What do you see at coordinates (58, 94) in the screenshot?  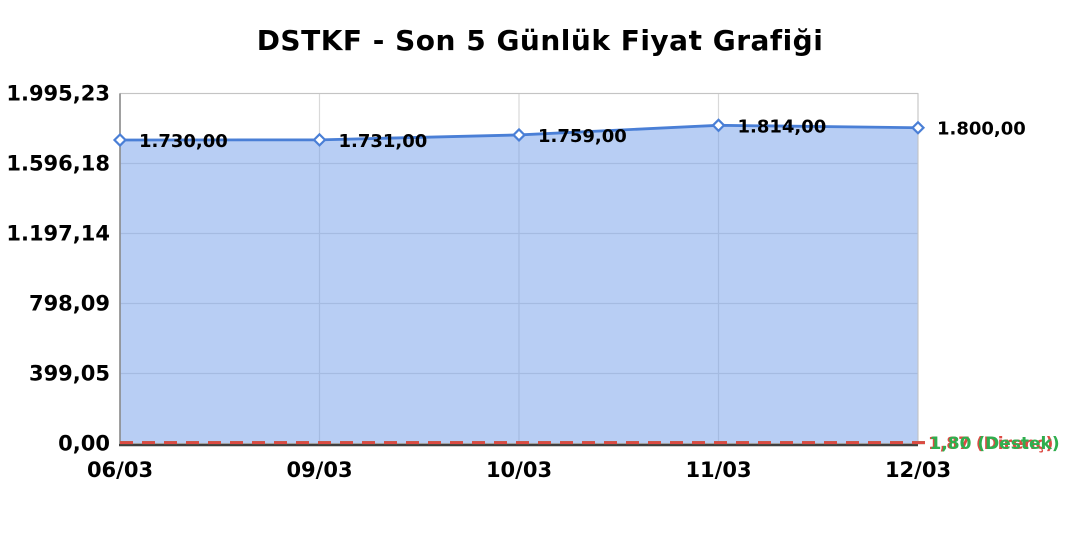 I see `y-axis-tick-label: 1.995,23` at bounding box center [58, 94].